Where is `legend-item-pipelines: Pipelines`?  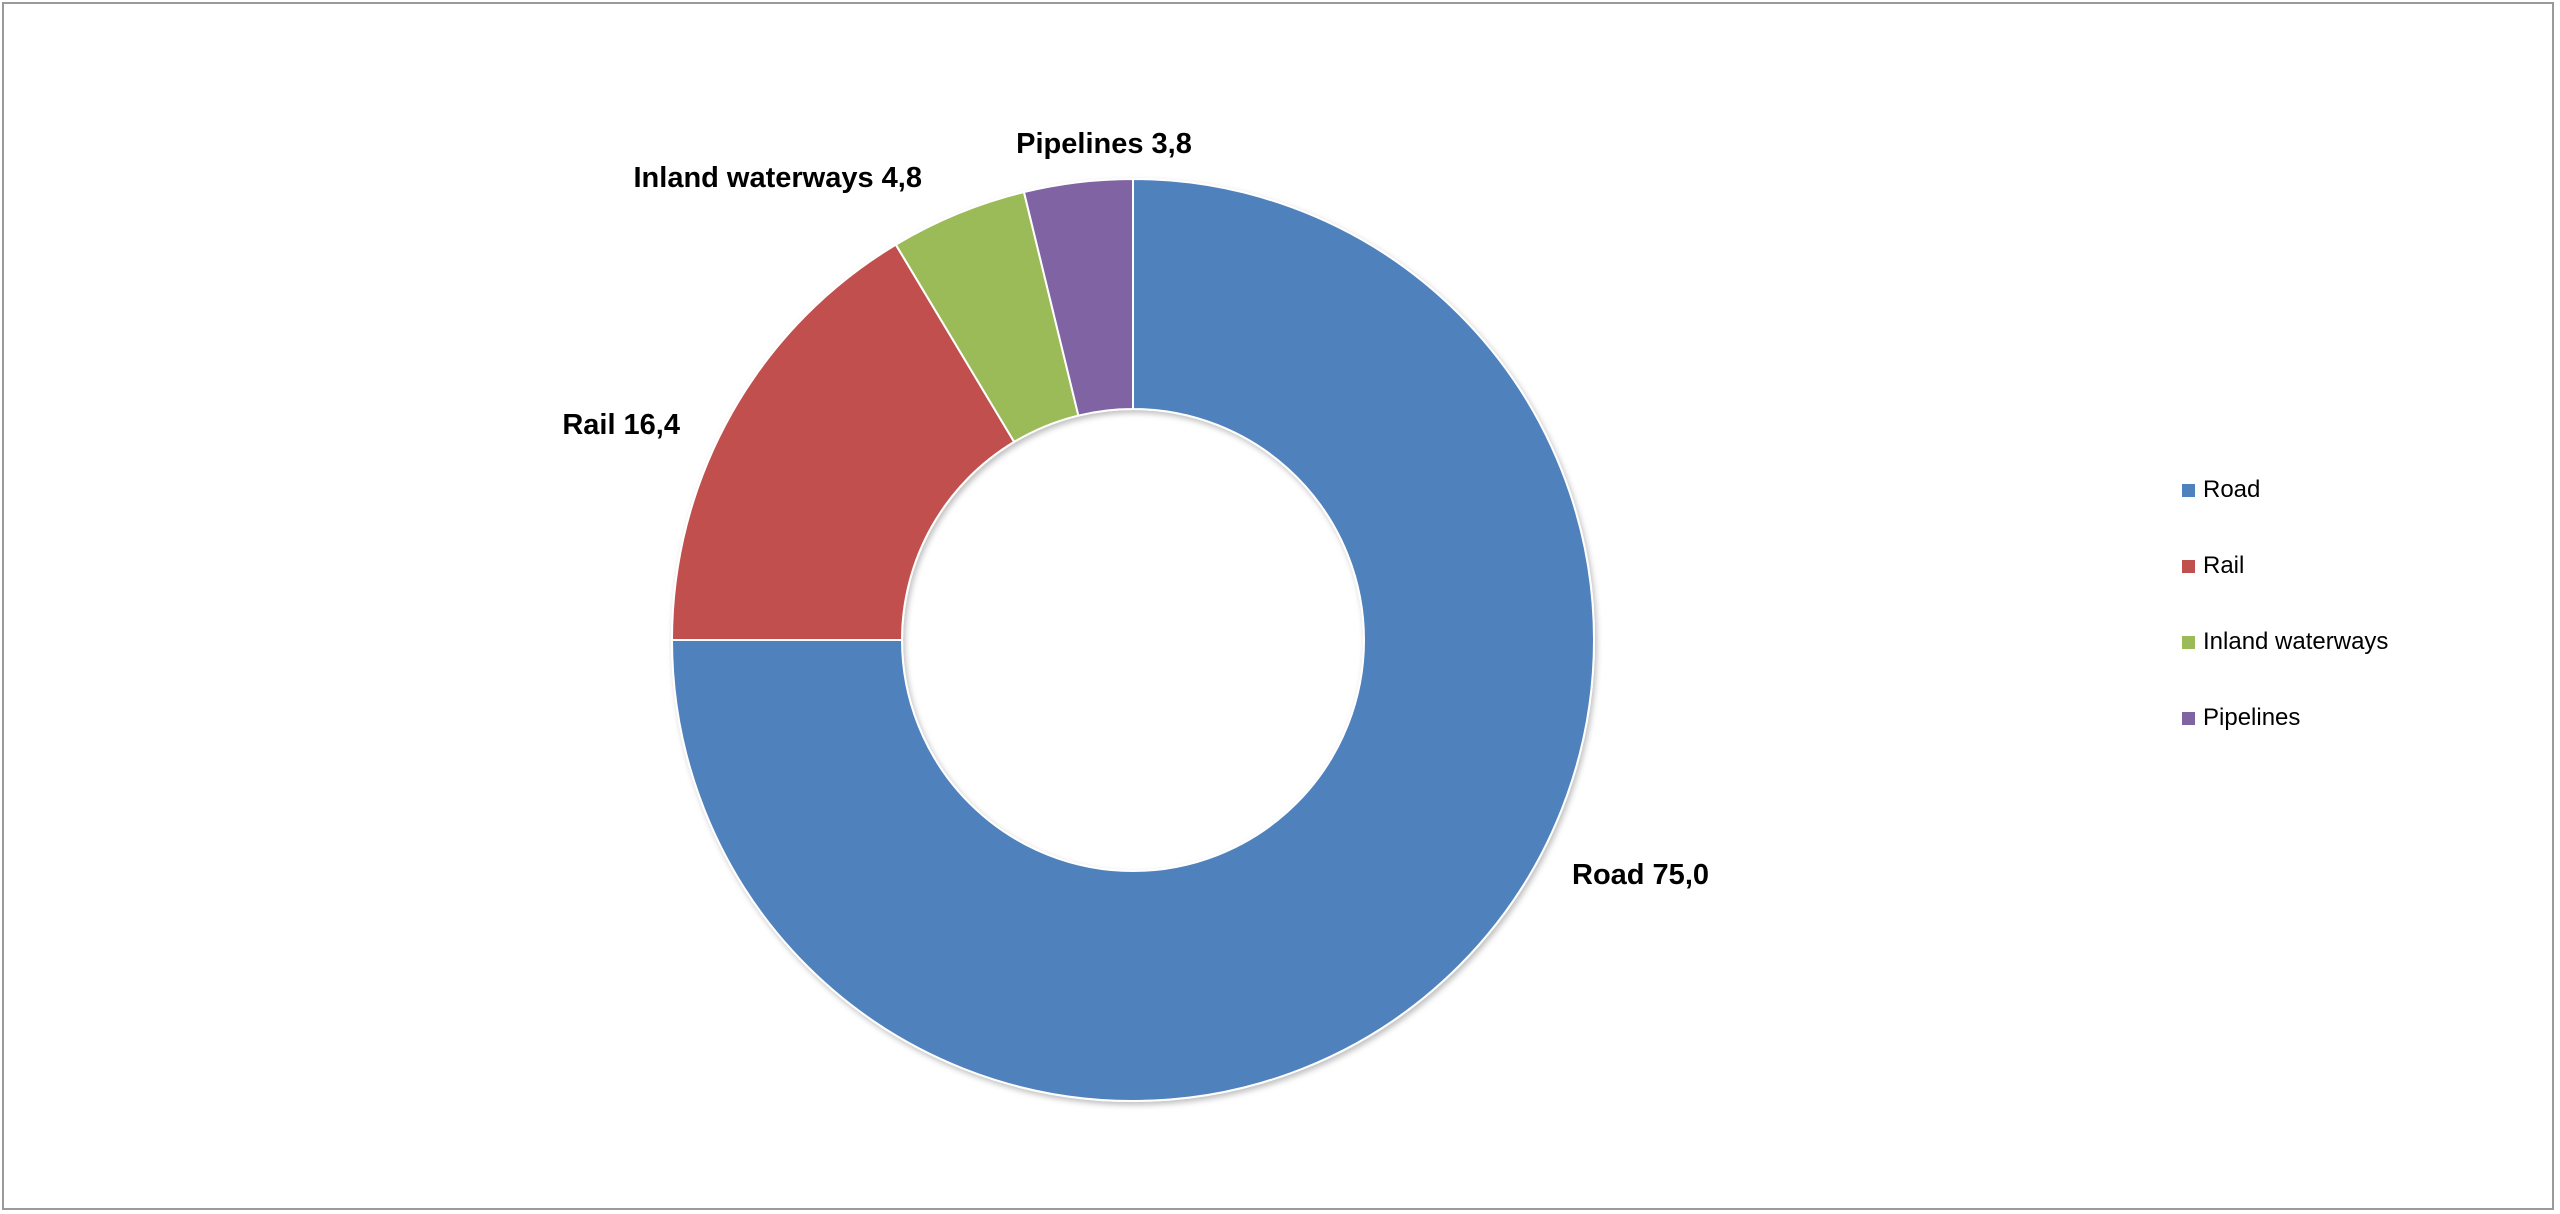
legend-item-pipelines: Pipelines is located at coordinates (2285, 718).